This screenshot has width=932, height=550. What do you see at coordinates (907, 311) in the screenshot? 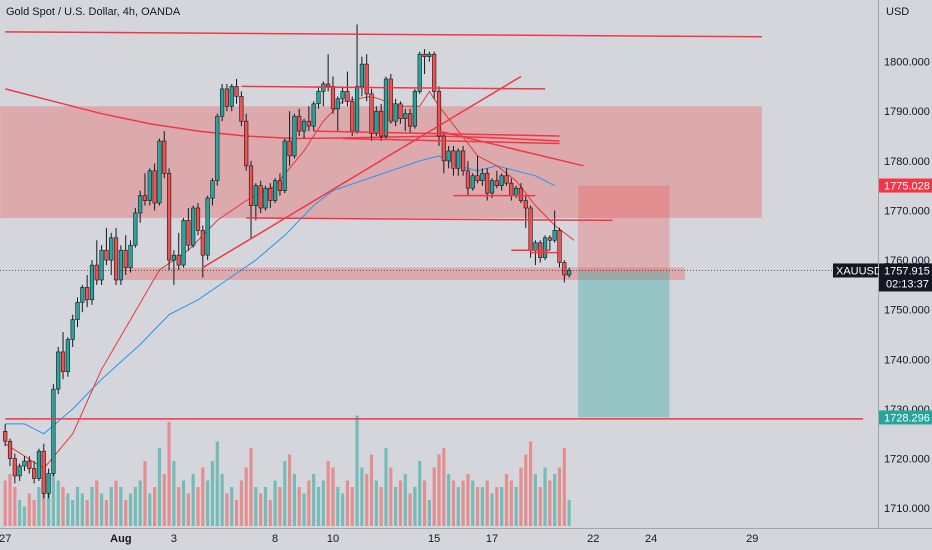
I see `y-tick-label: 1750.000` at bounding box center [907, 311].